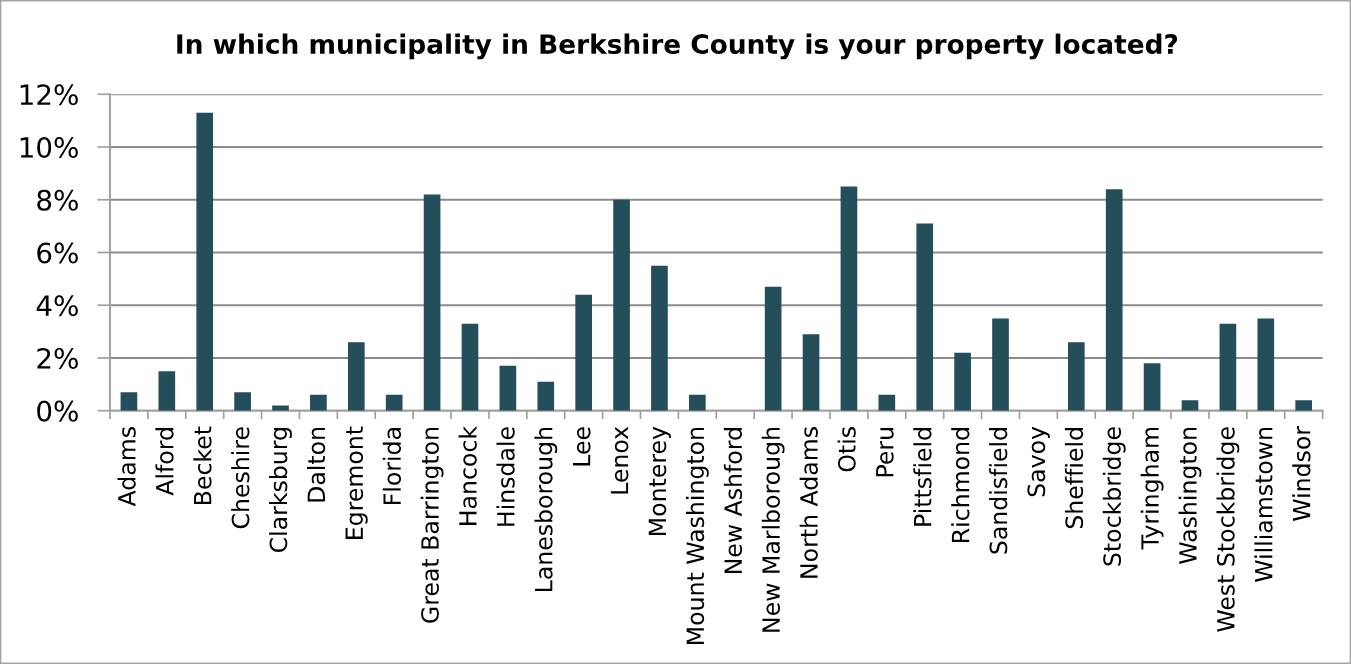  What do you see at coordinates (57, 306) in the screenshot?
I see `y-tick-label: 4%` at bounding box center [57, 306].